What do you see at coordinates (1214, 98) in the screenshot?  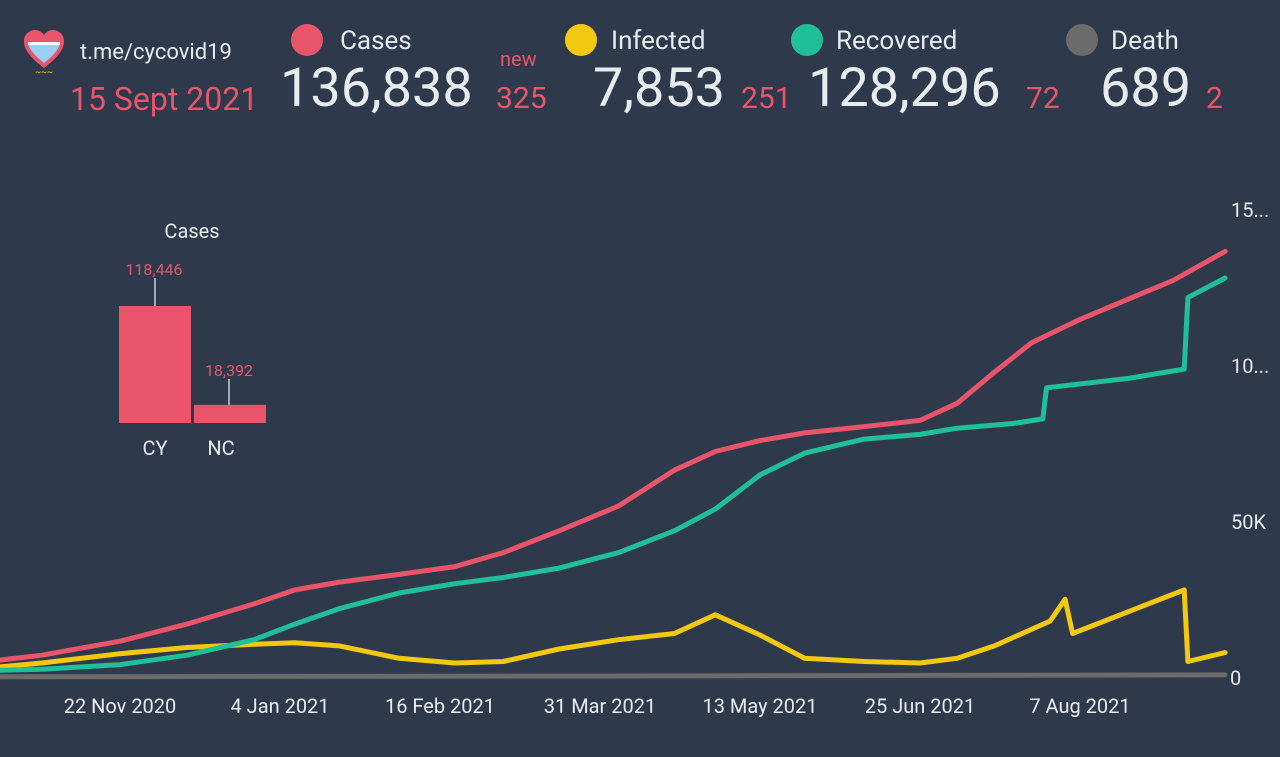 I see `death-new: 2` at bounding box center [1214, 98].